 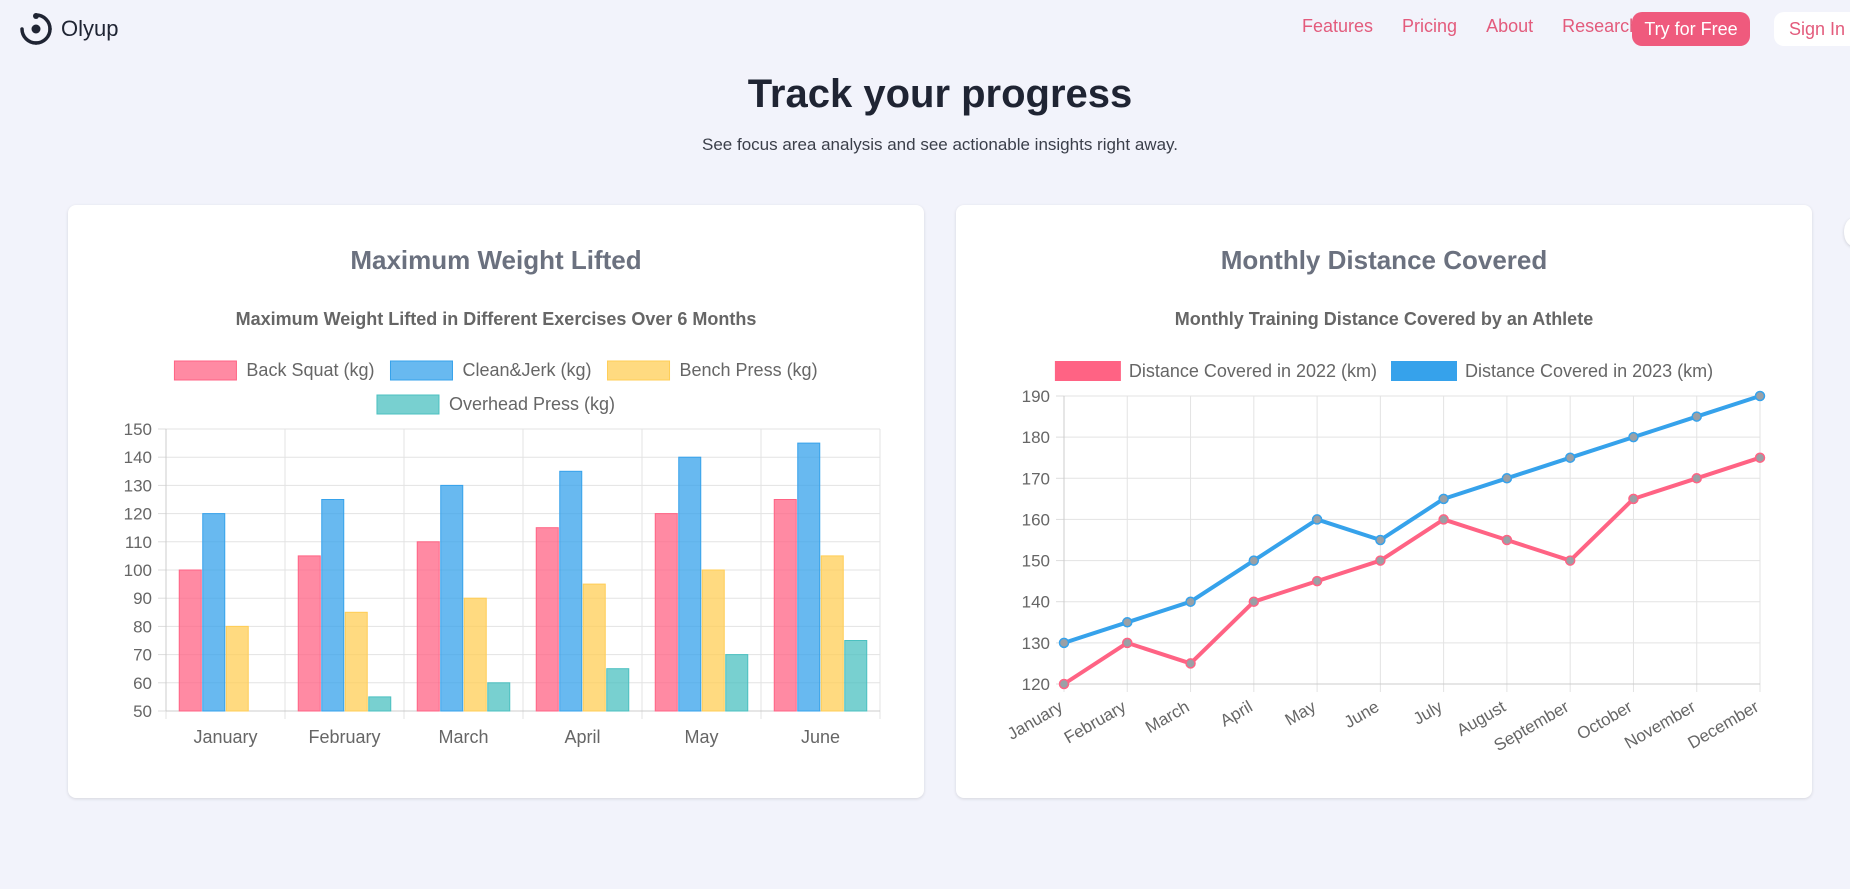 What do you see at coordinates (1338, 26) in the screenshot?
I see `nav-link-features: Features` at bounding box center [1338, 26].